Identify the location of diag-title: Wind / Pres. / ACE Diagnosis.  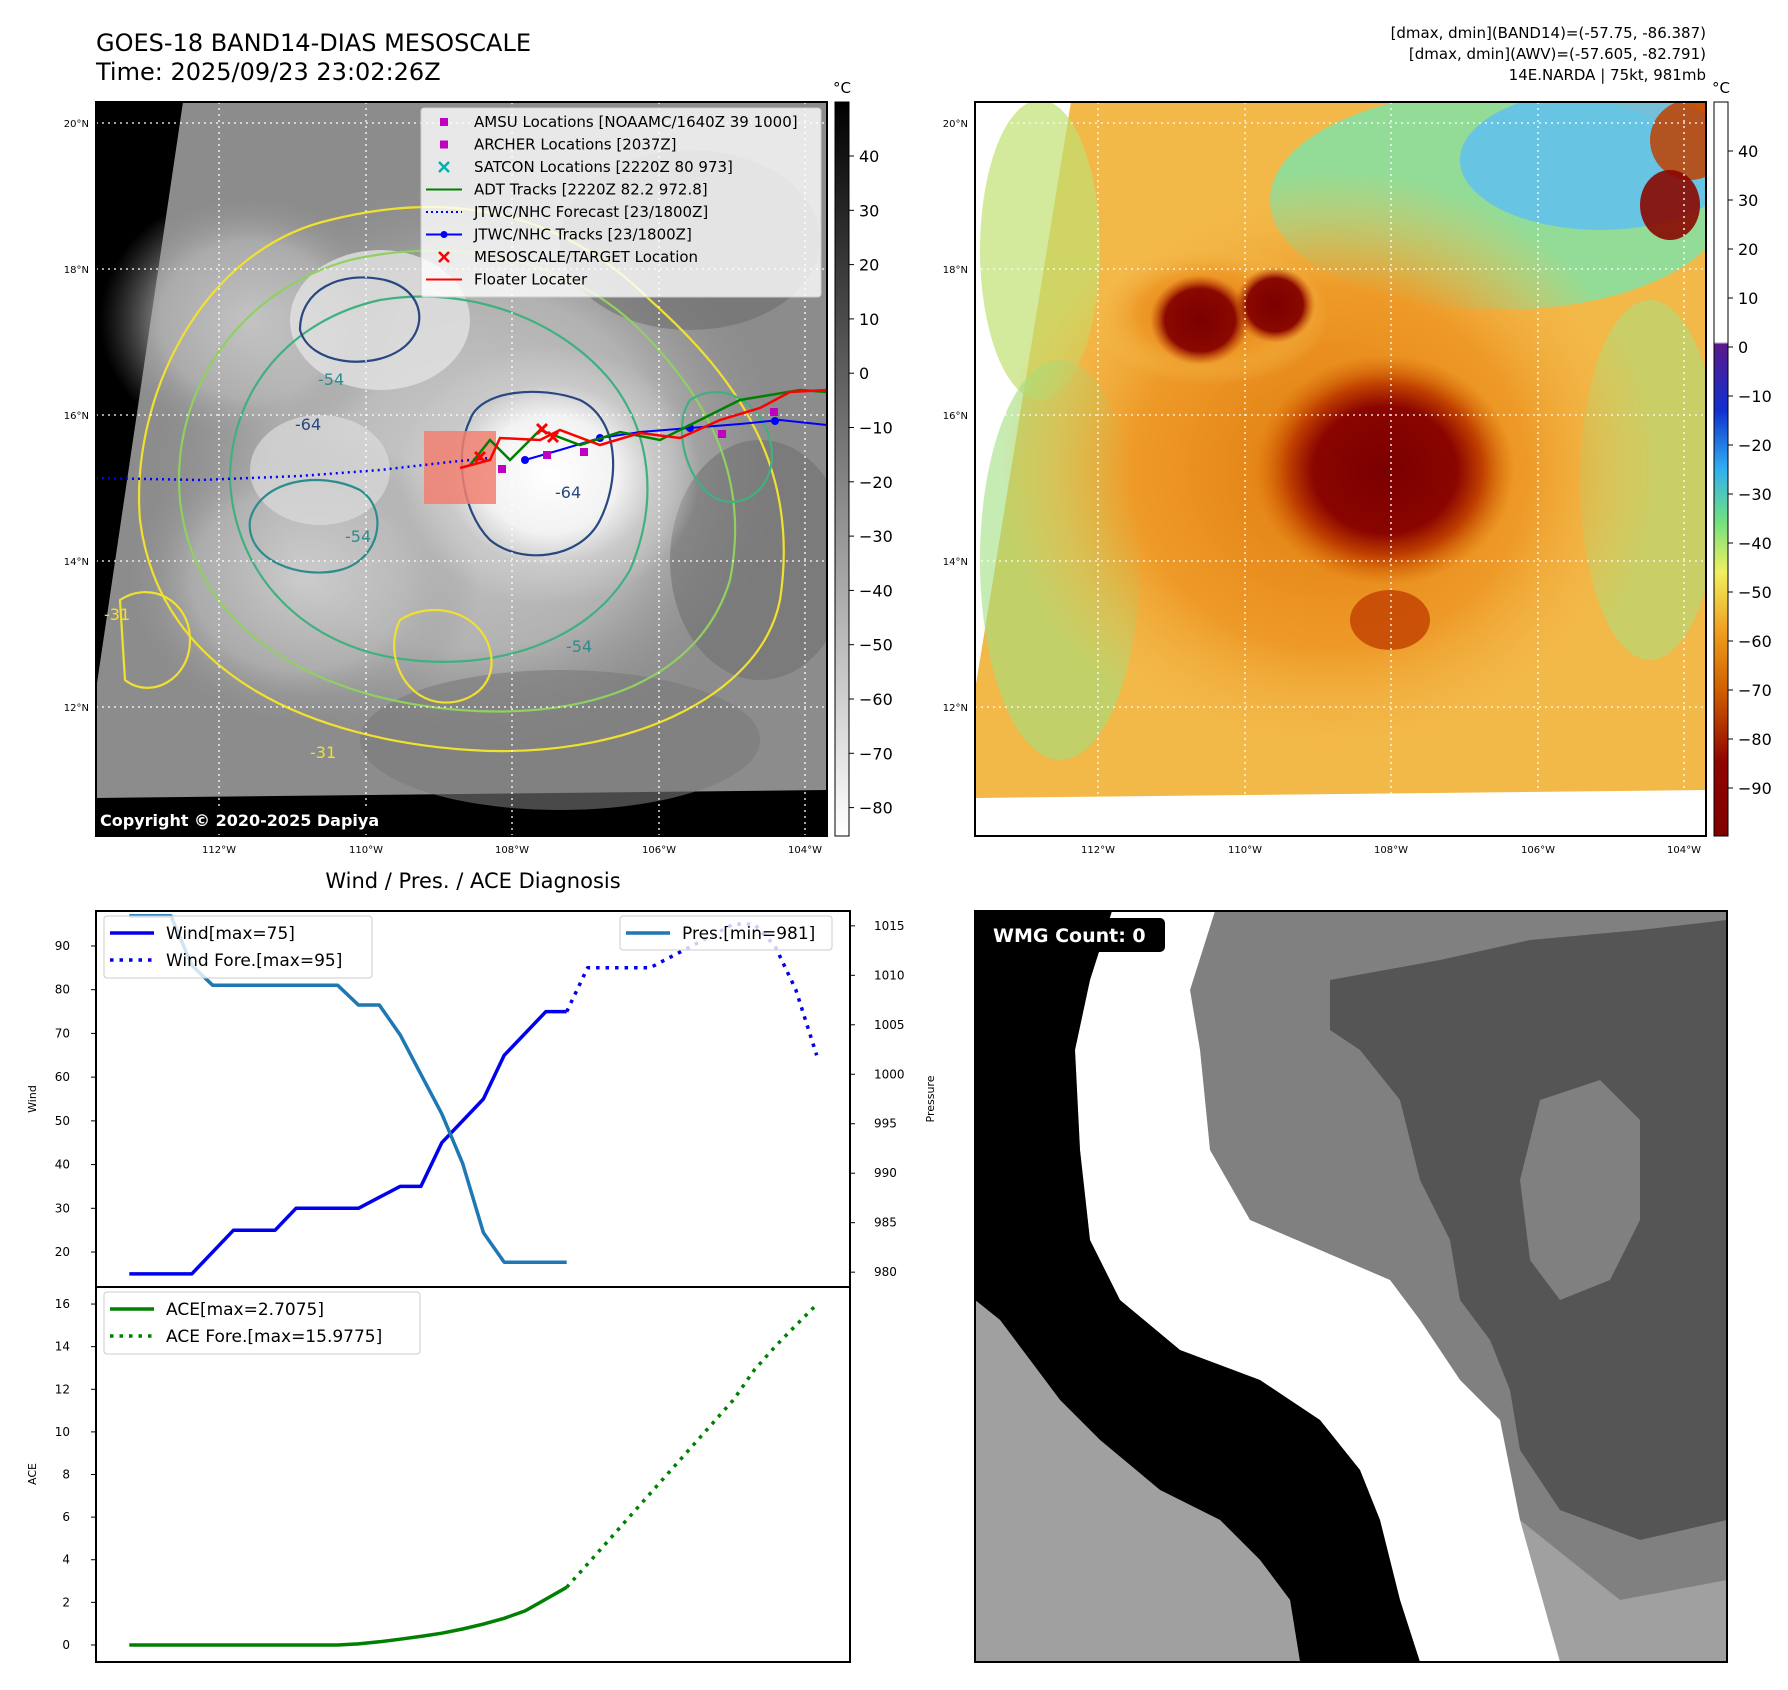
(472, 881).